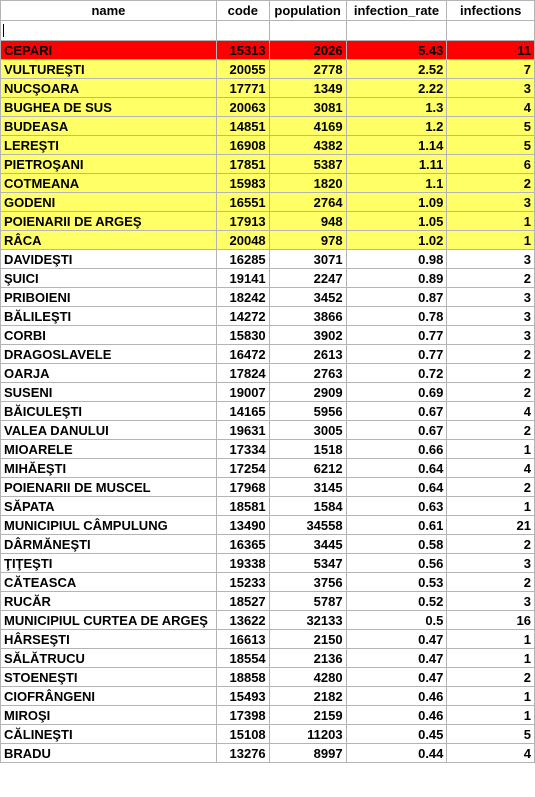  What do you see at coordinates (307, 696) in the screenshot?
I see `cell-population: 2182` at bounding box center [307, 696].